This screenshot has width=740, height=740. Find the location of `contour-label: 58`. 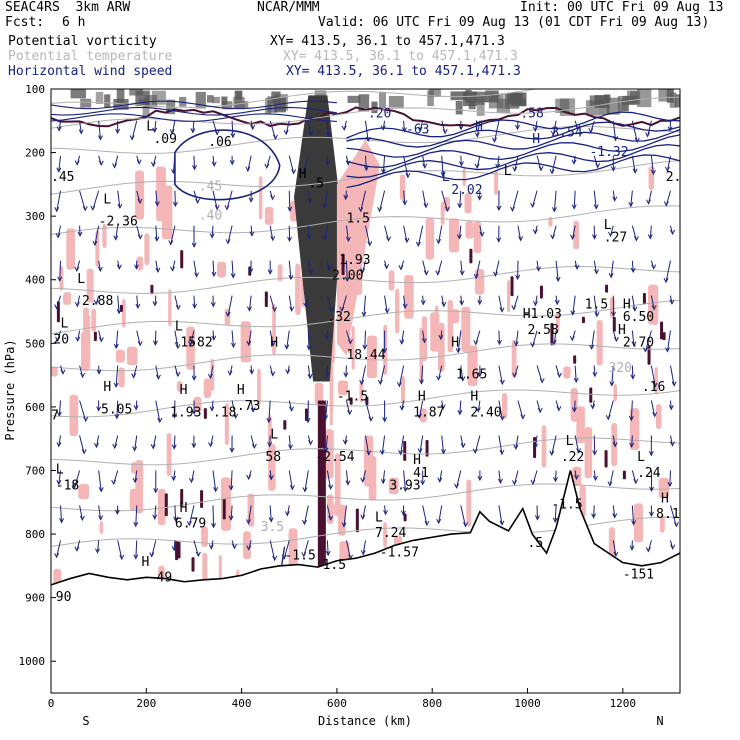

contour-label: 58 is located at coordinates (273, 457).